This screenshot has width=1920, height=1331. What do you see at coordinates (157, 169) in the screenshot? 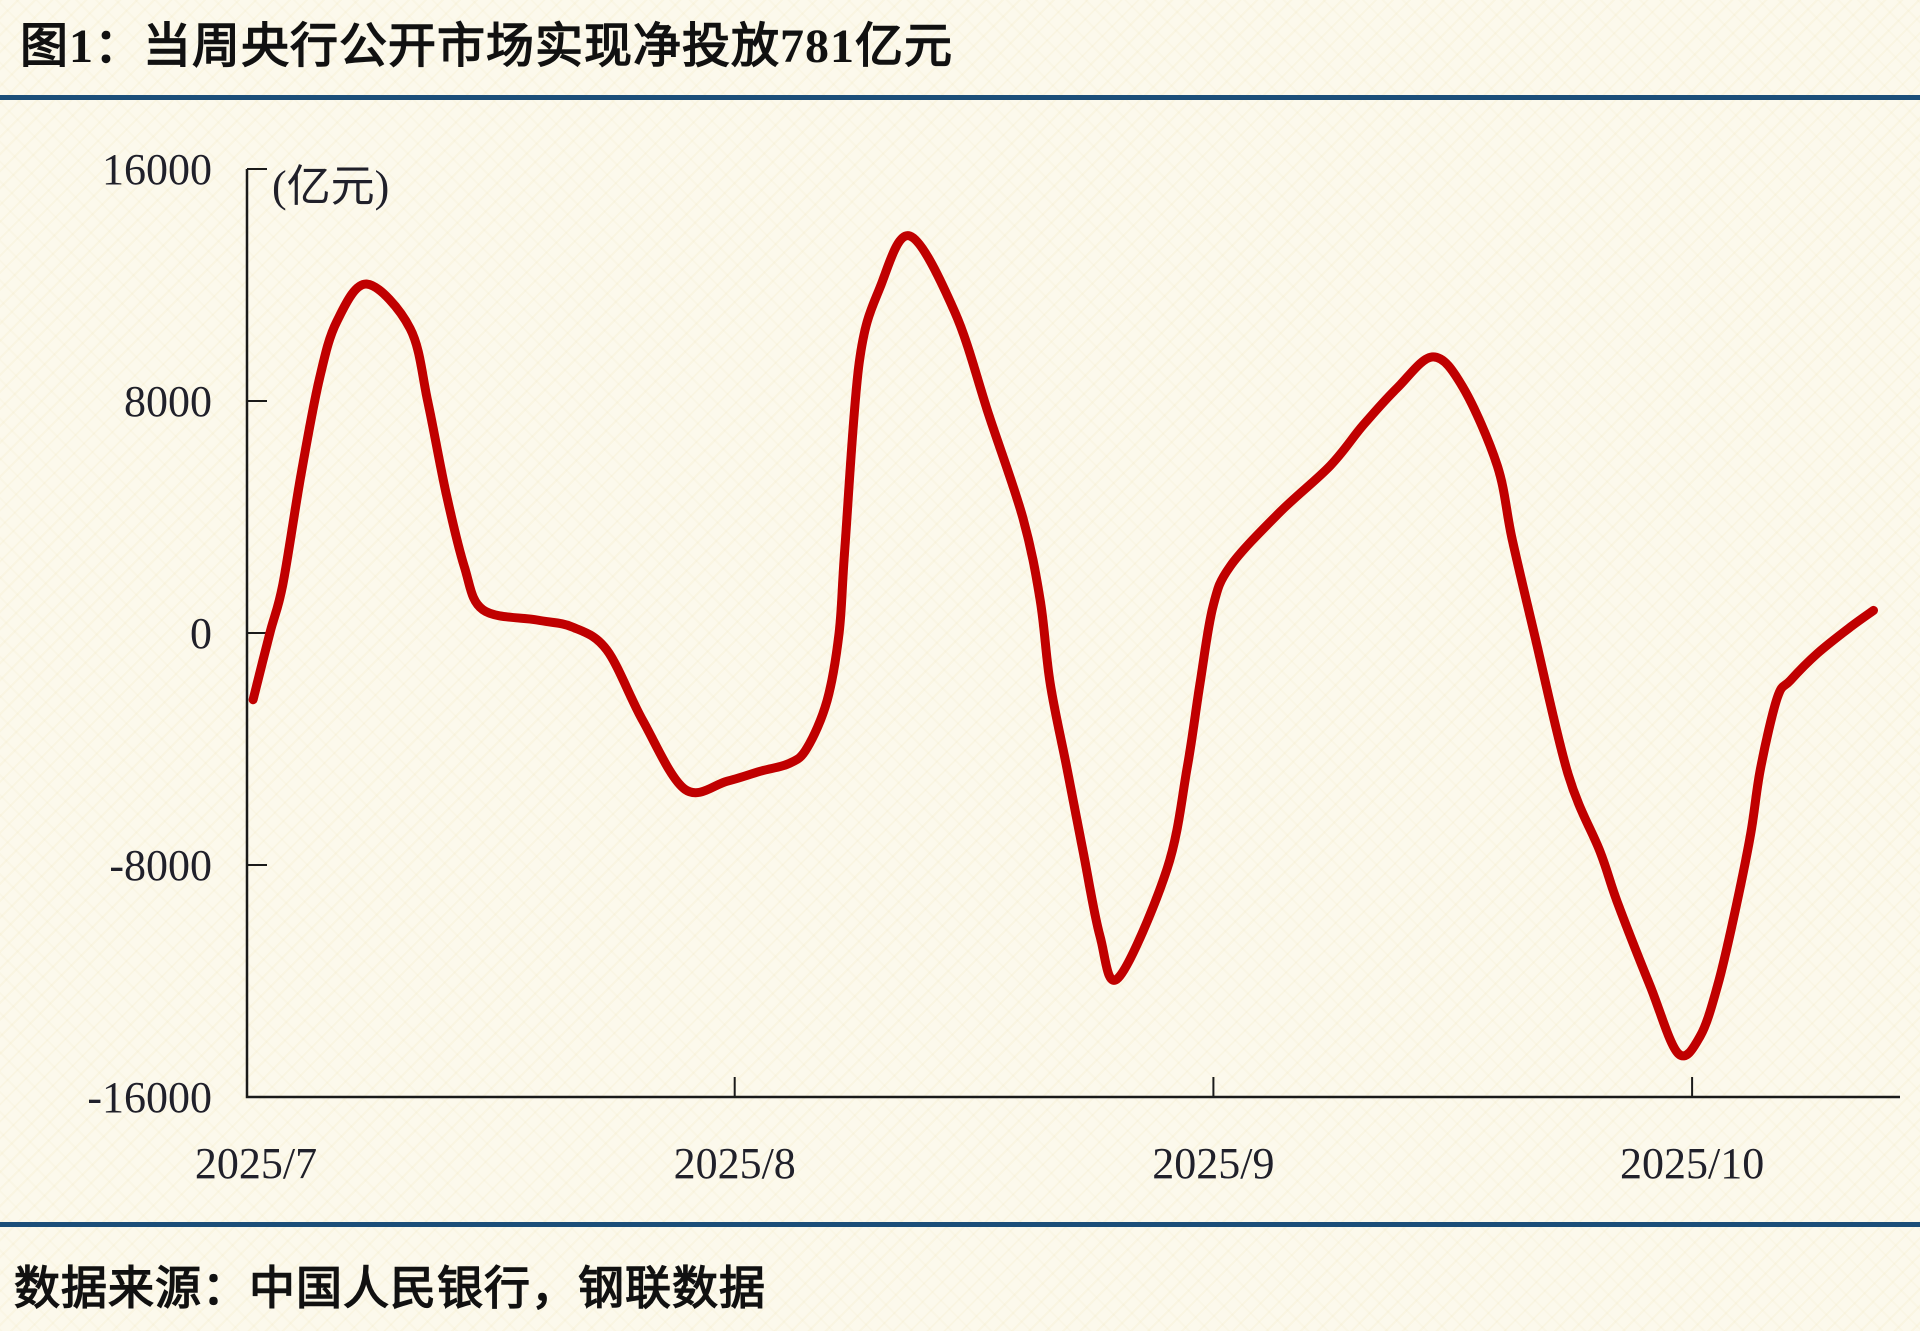
I see `y-tick-label: 16000` at bounding box center [157, 169].